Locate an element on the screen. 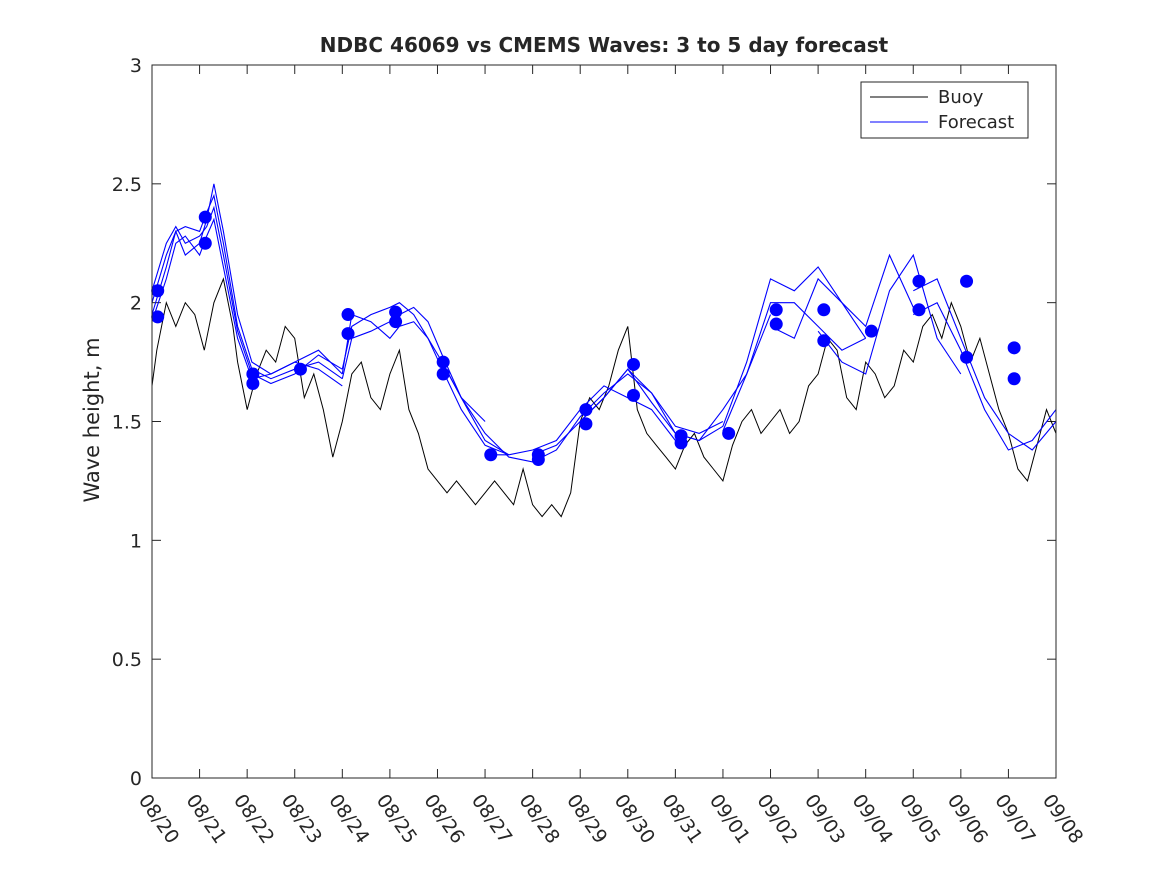 This screenshot has height=875, width=1167. y-tick-label: 2.5 is located at coordinates (127, 185).